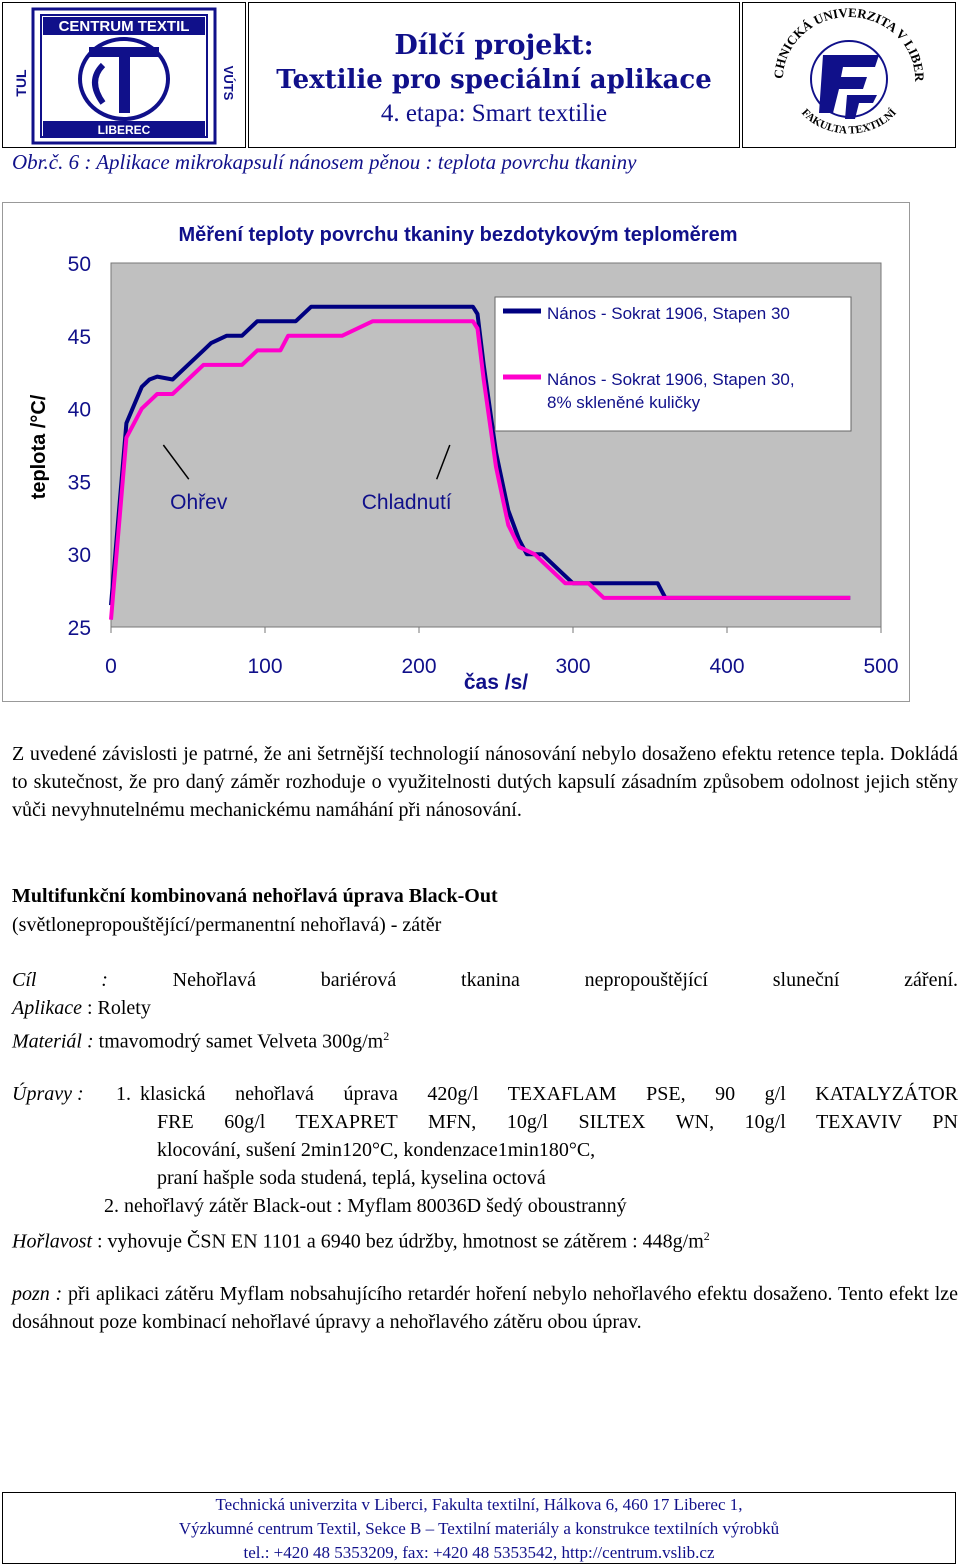 The height and width of the screenshot is (1568, 960). Describe the element at coordinates (496, 682) in the screenshot. I see `x-axis-label: čas /s/` at that location.